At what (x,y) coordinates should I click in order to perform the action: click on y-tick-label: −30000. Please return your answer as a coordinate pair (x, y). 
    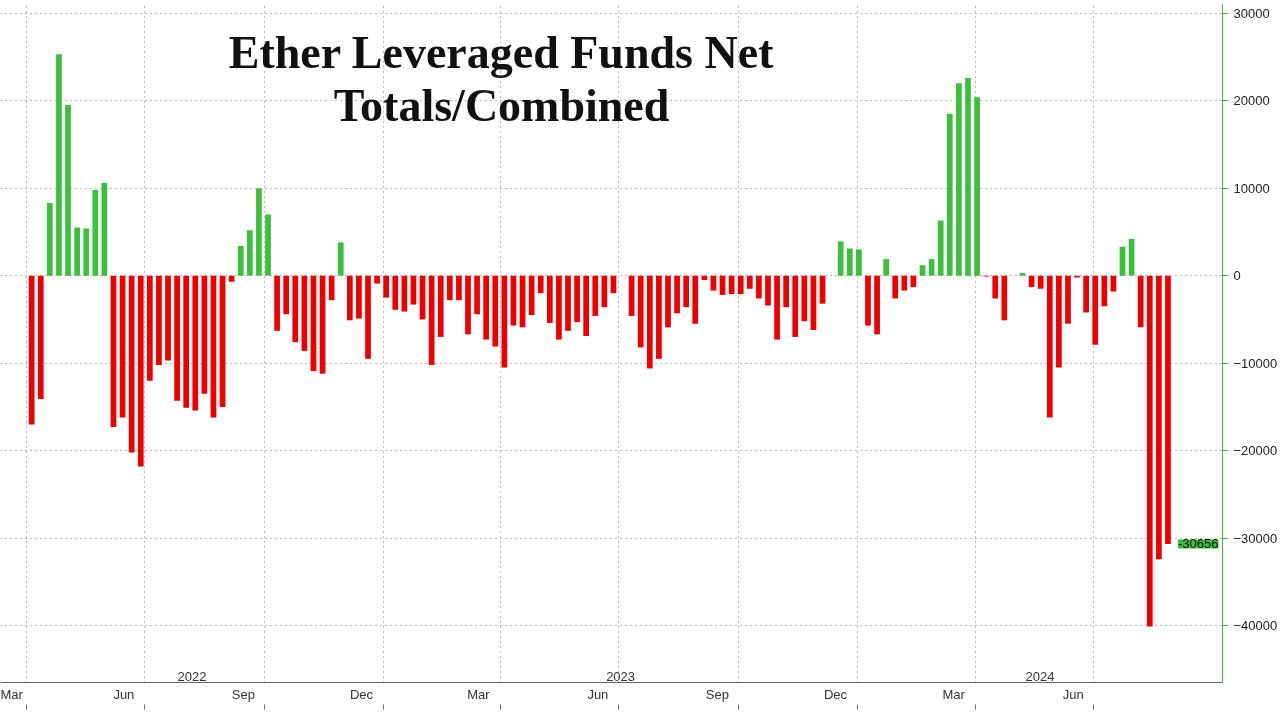
    Looking at the image, I should click on (1255, 538).